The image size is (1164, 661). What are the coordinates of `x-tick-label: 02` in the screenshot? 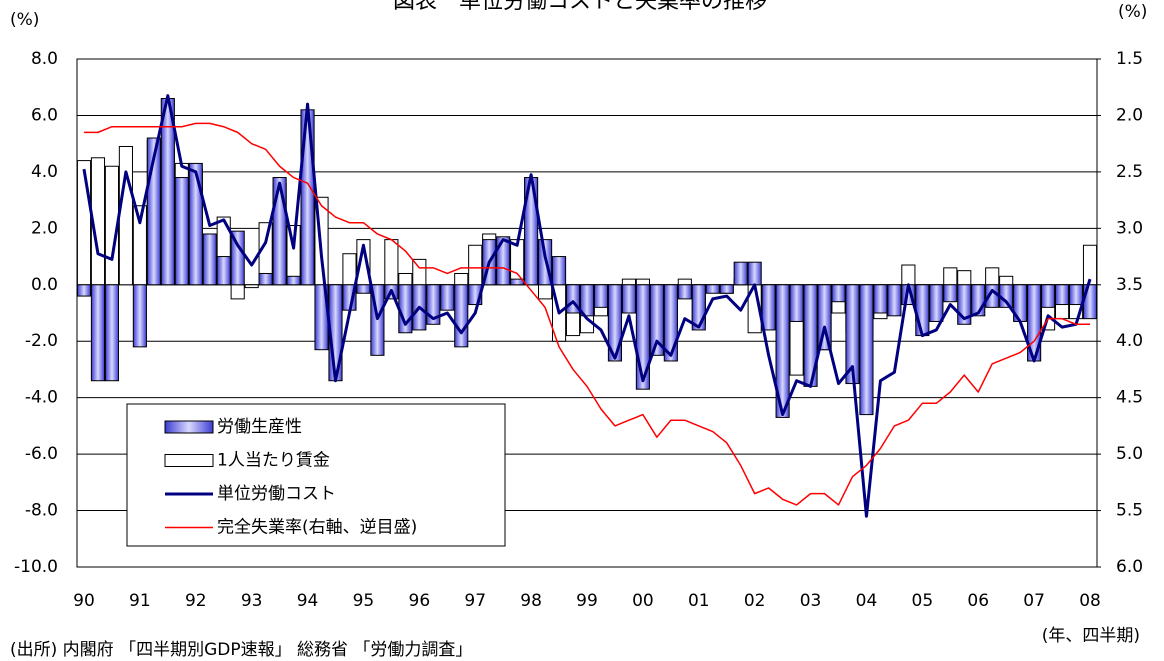 It's located at (755, 601).